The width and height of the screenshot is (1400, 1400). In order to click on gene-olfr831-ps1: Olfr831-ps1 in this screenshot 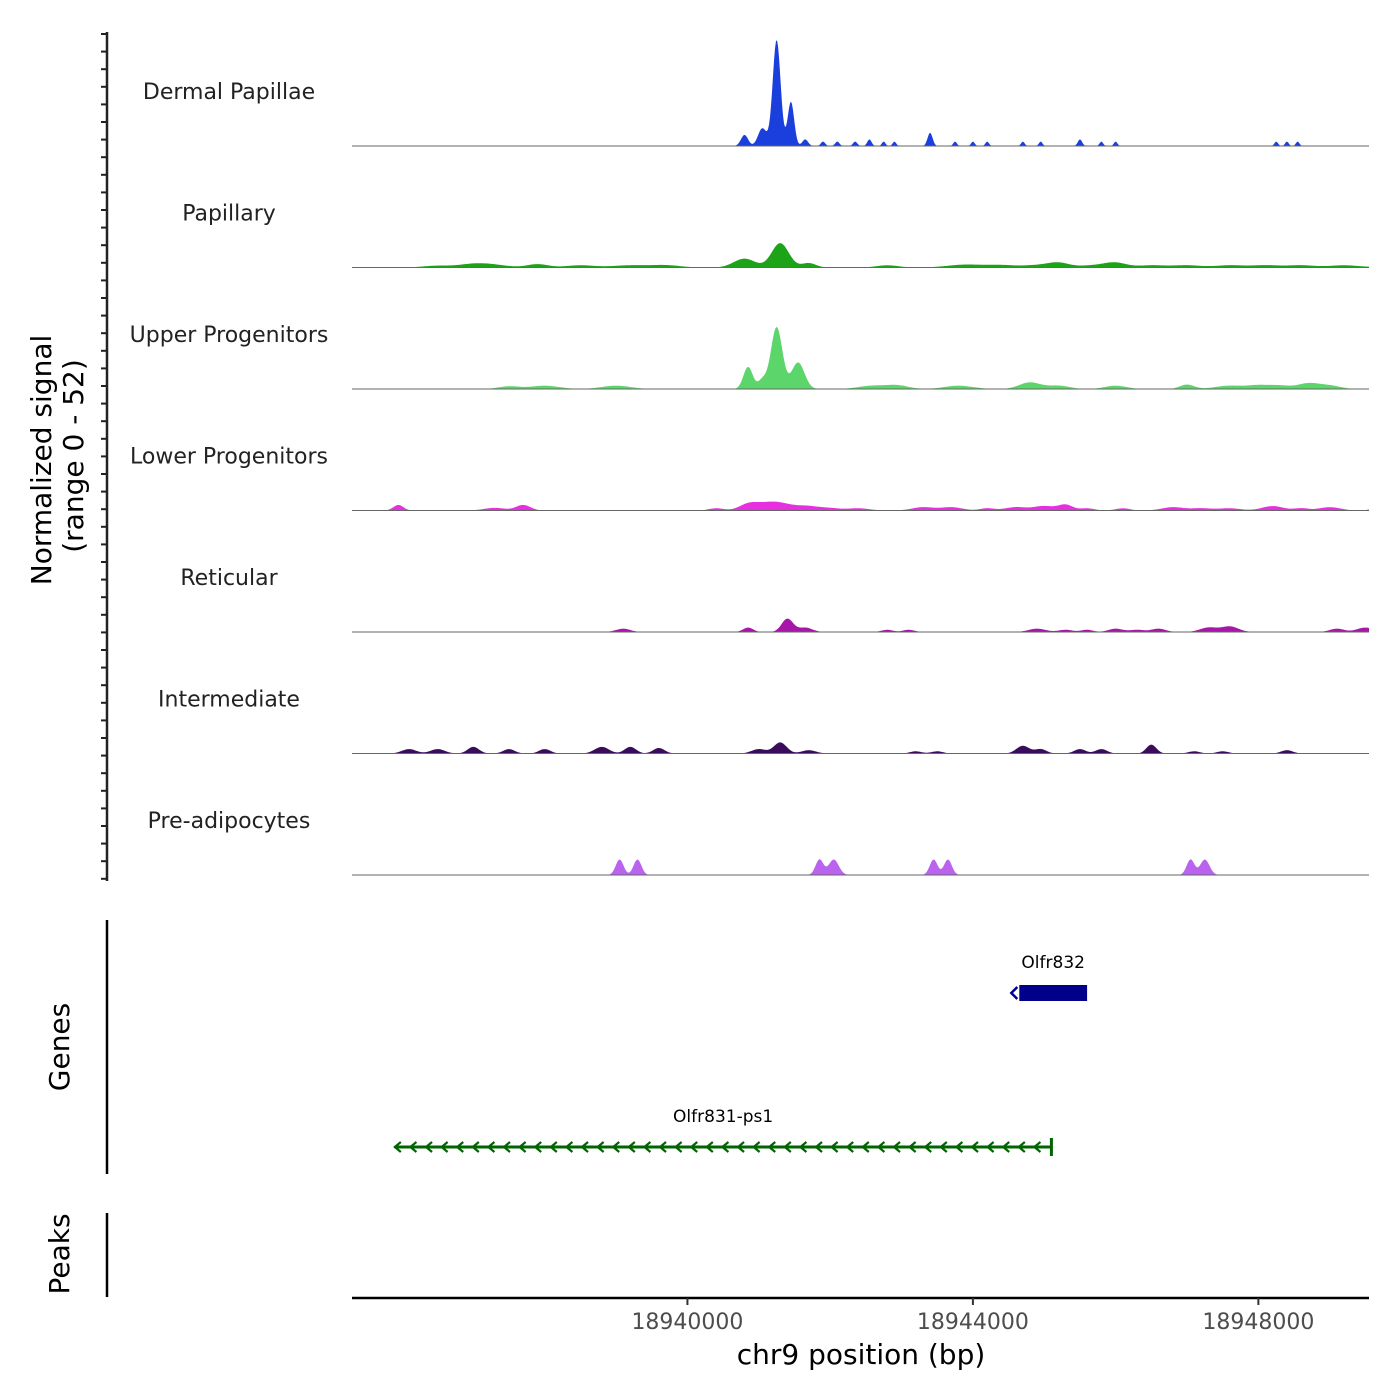, I will do `click(723, 1131)`.